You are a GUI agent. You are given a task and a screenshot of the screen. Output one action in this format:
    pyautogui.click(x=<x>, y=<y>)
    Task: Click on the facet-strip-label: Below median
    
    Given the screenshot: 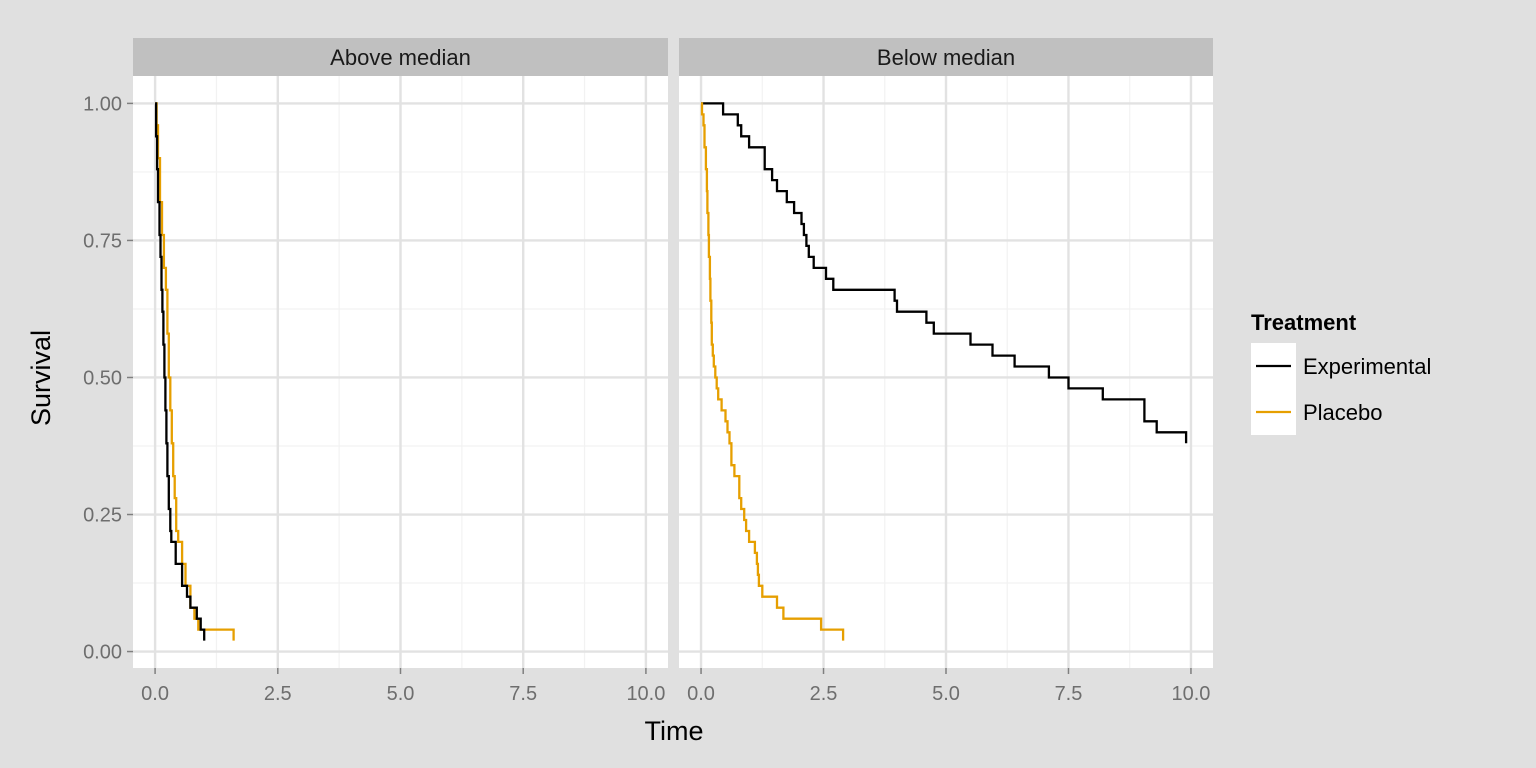 What is the action you would take?
    pyautogui.click(x=946, y=57)
    